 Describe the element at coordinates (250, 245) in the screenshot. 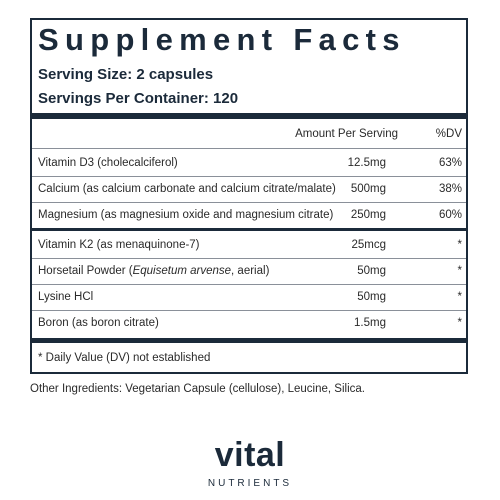

I see `nutrient-row: Vitamin K2 (as menaquinone-7) 25mcg *` at that location.